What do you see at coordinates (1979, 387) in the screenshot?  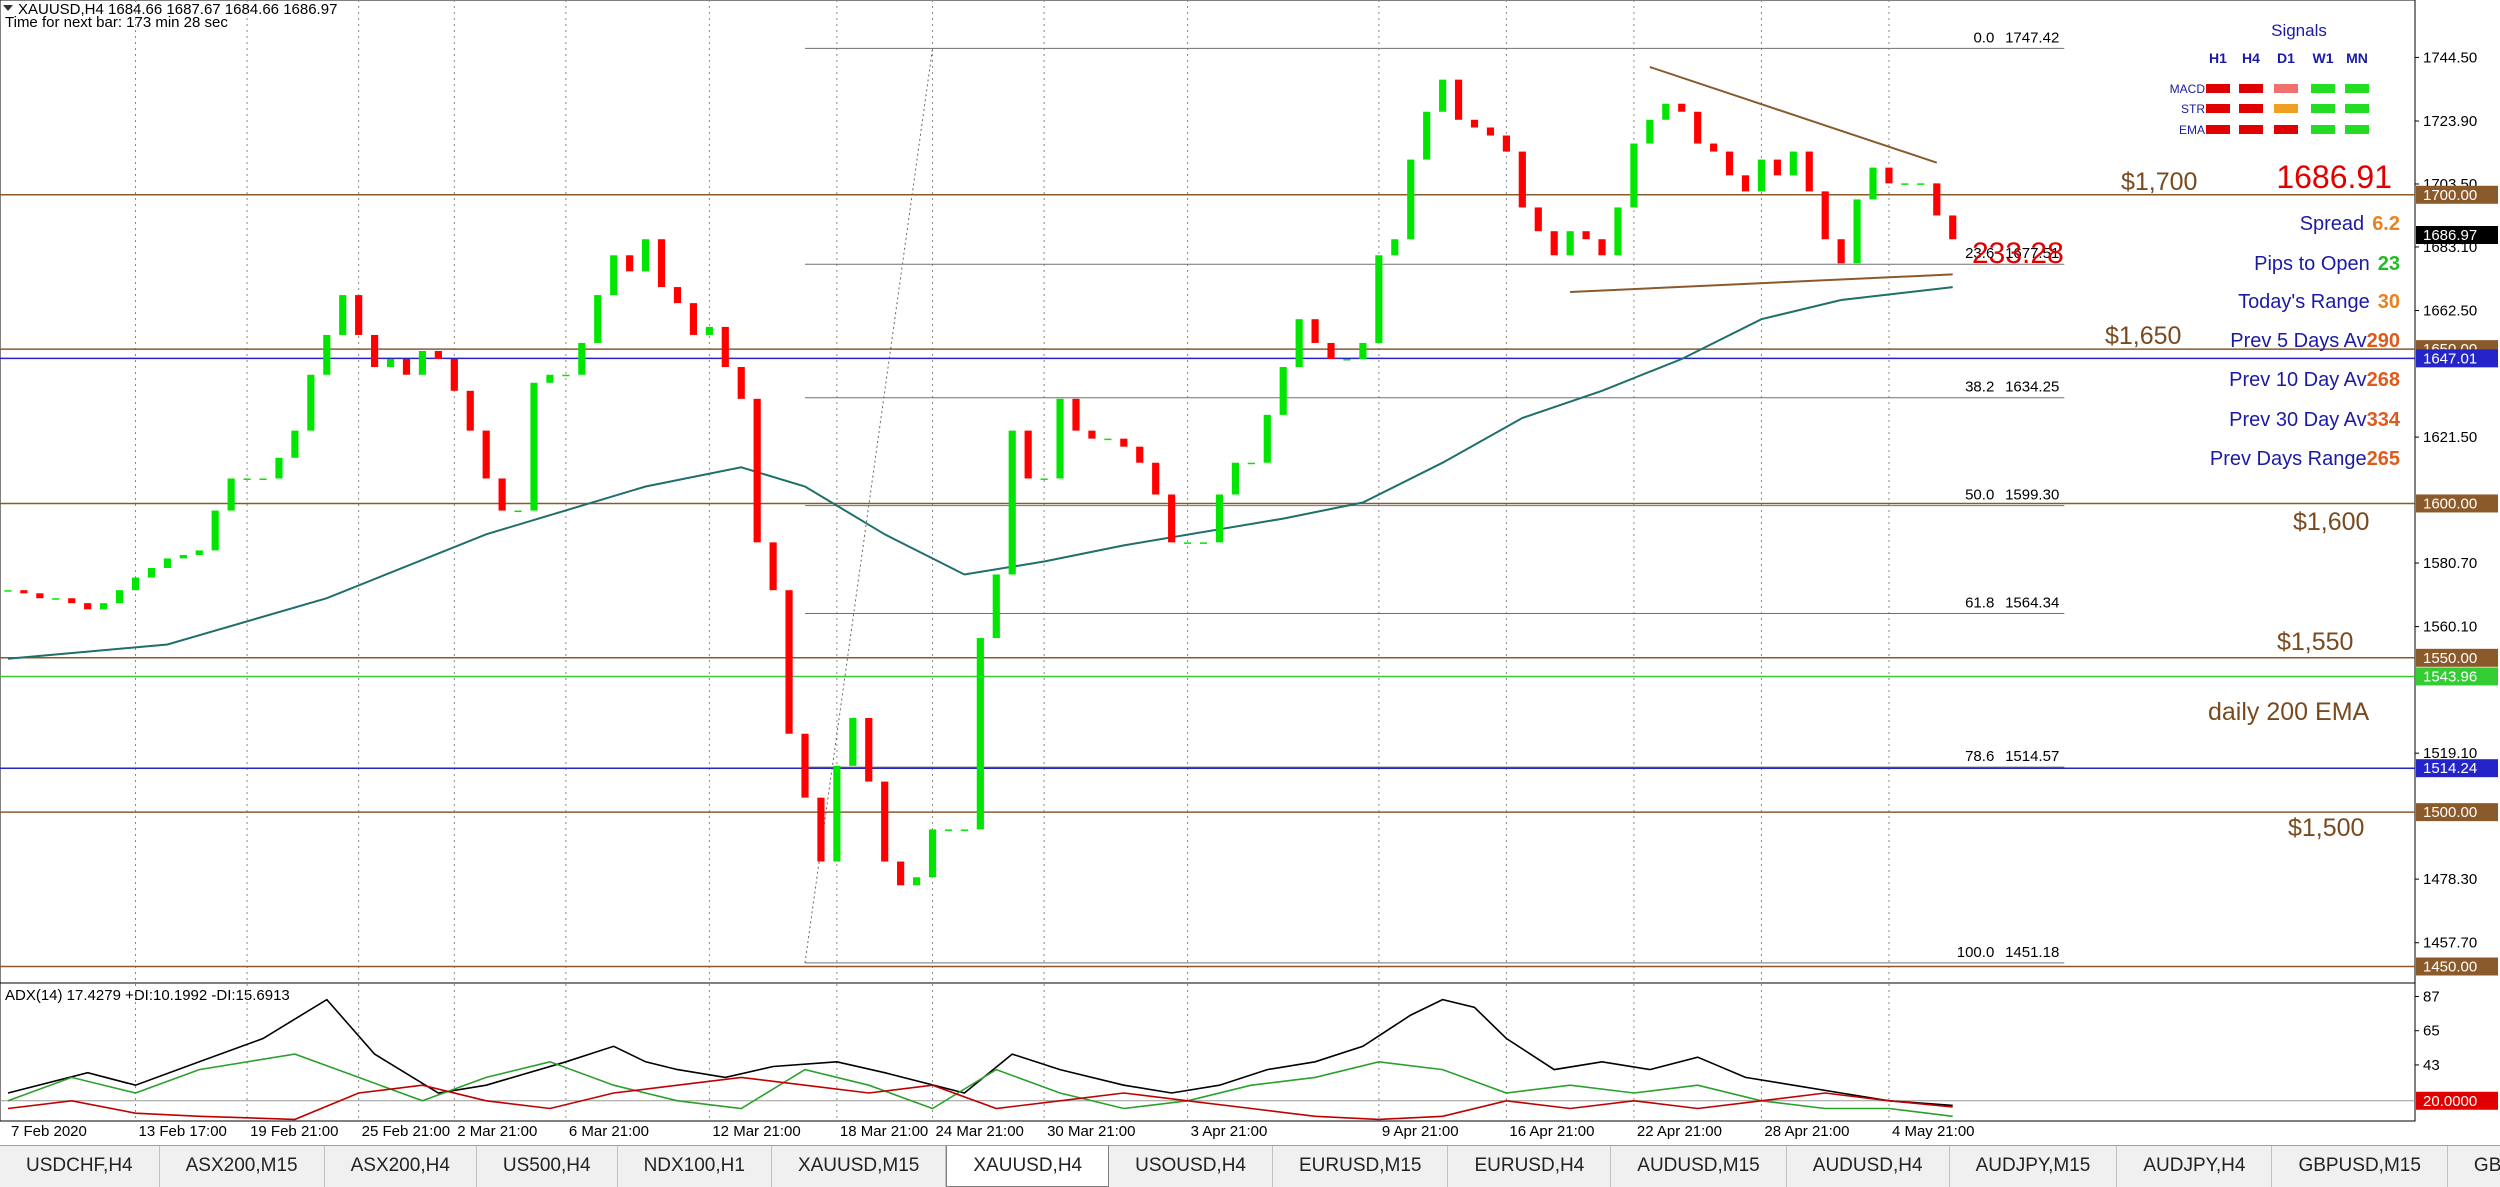 I see `fib-ratio: 38.2` at bounding box center [1979, 387].